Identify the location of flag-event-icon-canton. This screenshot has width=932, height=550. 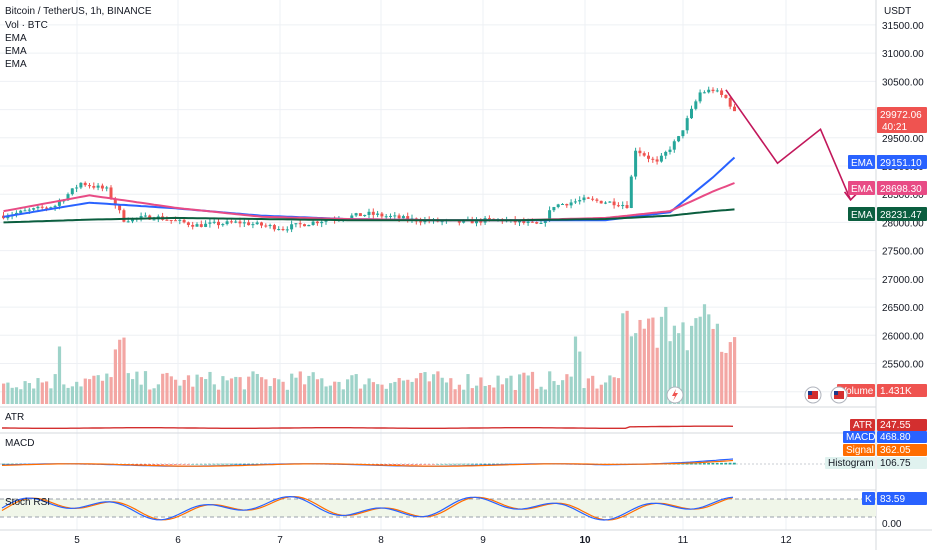
(836, 393).